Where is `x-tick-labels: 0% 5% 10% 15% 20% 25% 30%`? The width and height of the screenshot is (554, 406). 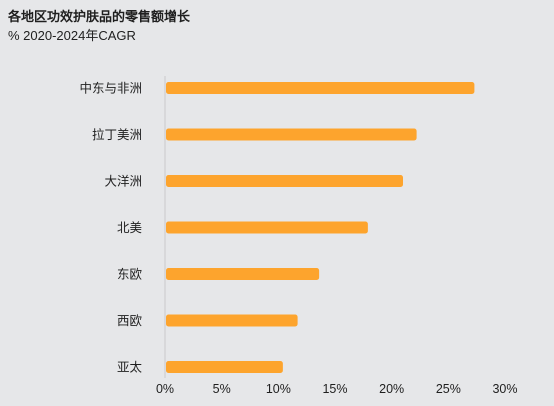
x-tick-labels: 0% 5% 10% 15% 20% 25% 30% is located at coordinates (337, 389).